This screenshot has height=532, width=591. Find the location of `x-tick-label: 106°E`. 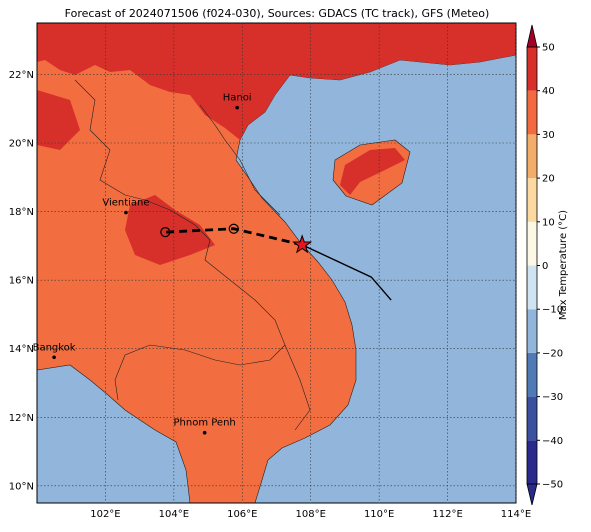

x-tick-label: 106°E is located at coordinates (242, 514).